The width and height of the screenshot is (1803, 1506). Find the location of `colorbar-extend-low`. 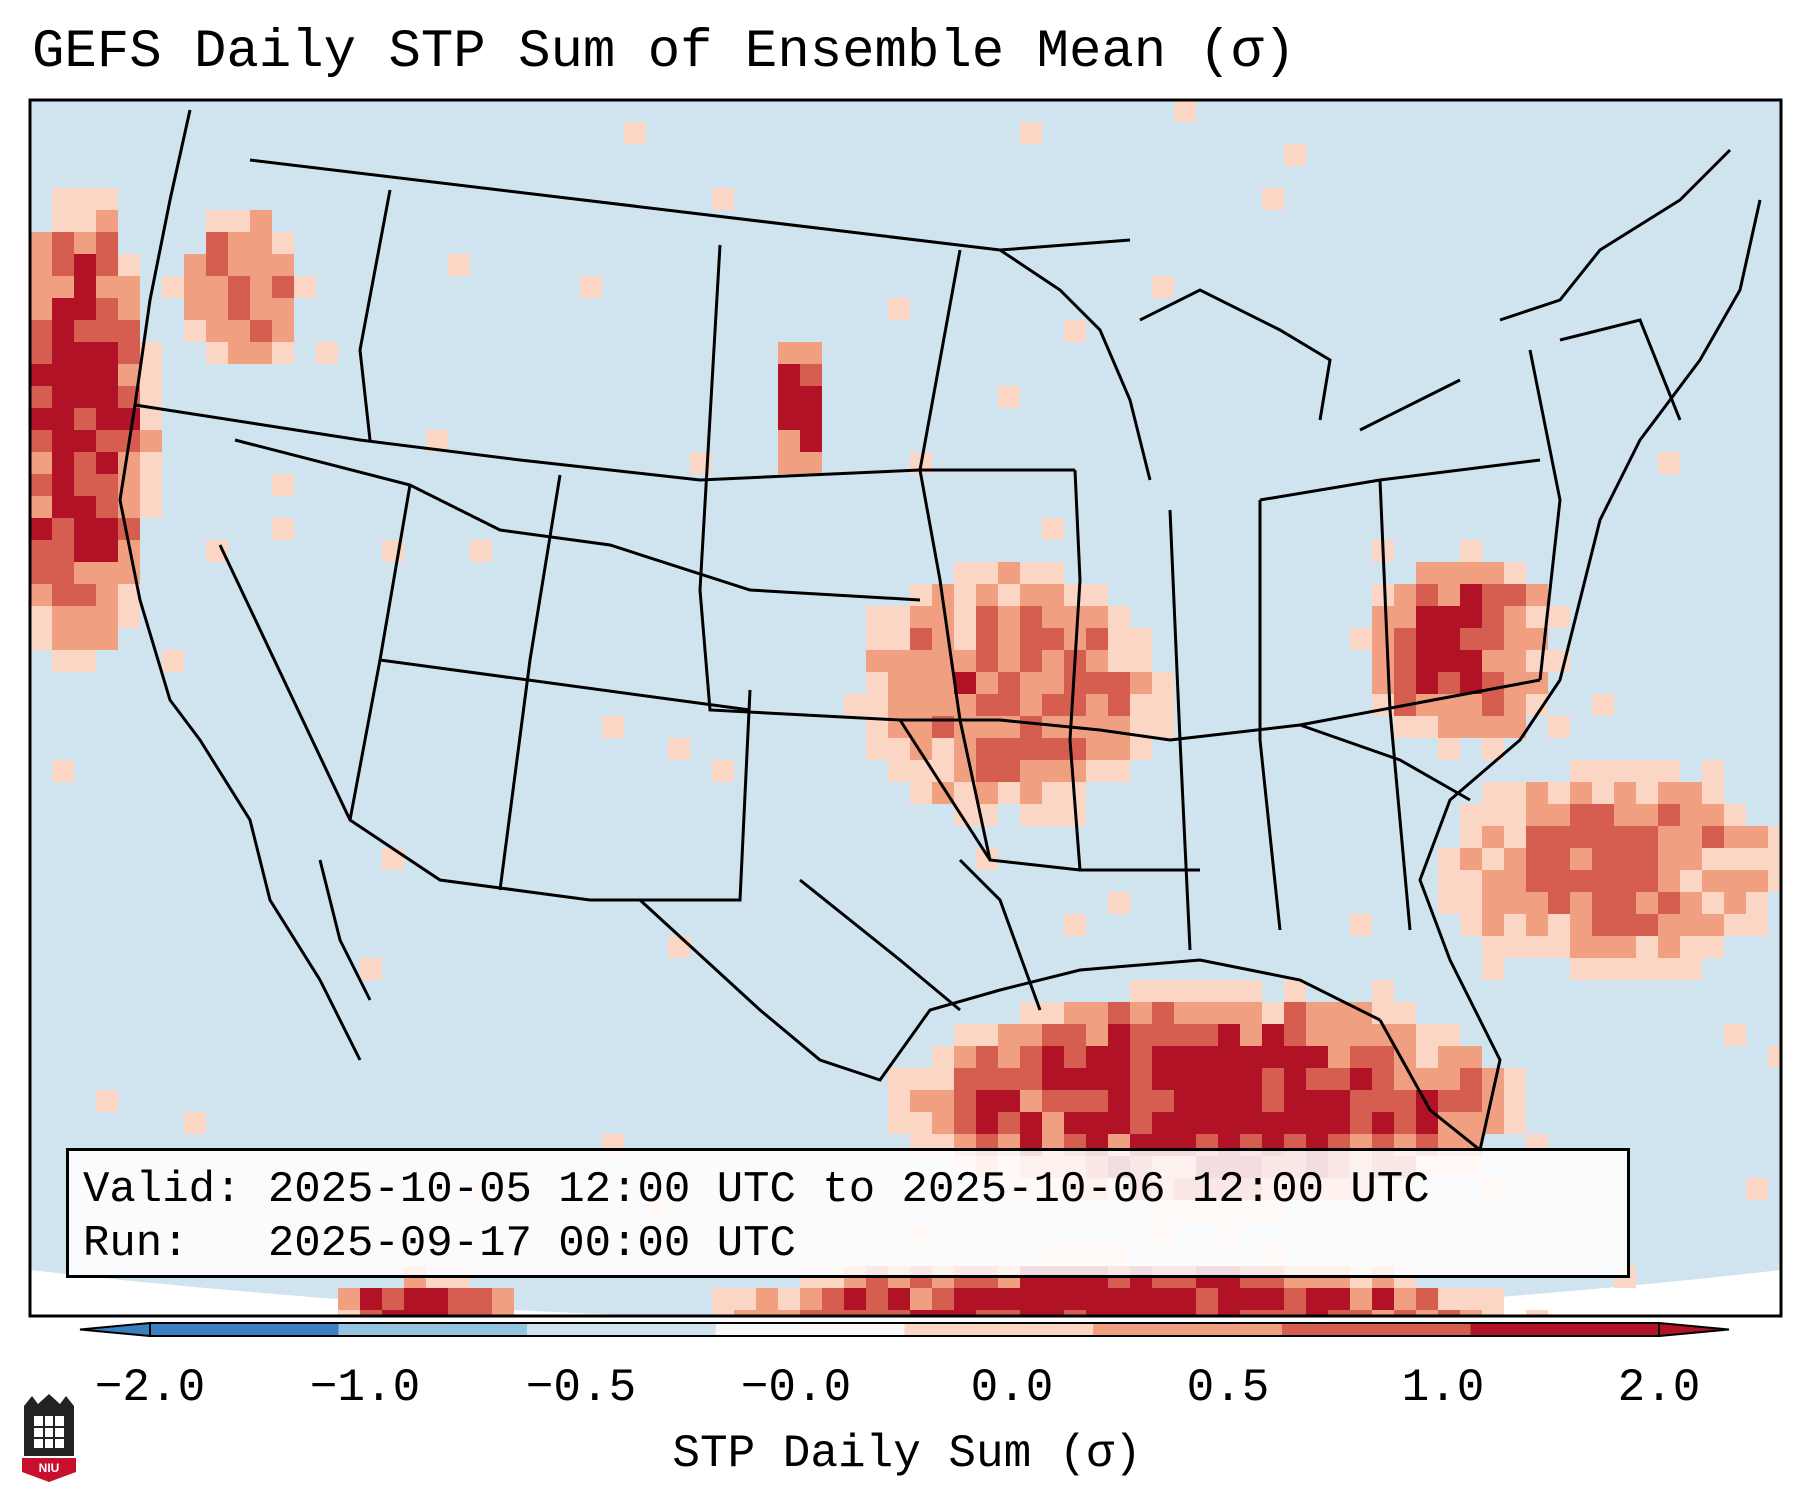

colorbar-extend-low is located at coordinates (115, 1329).